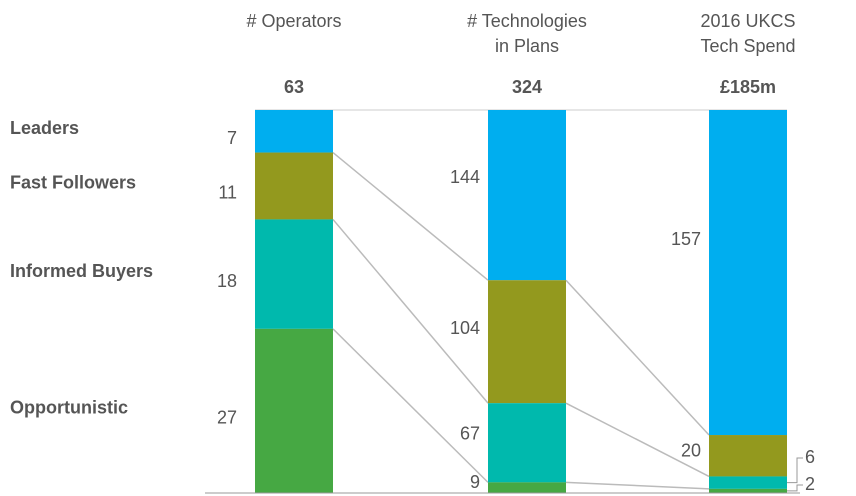  I want to click on series-name: Informed Buyers, so click(81, 271).